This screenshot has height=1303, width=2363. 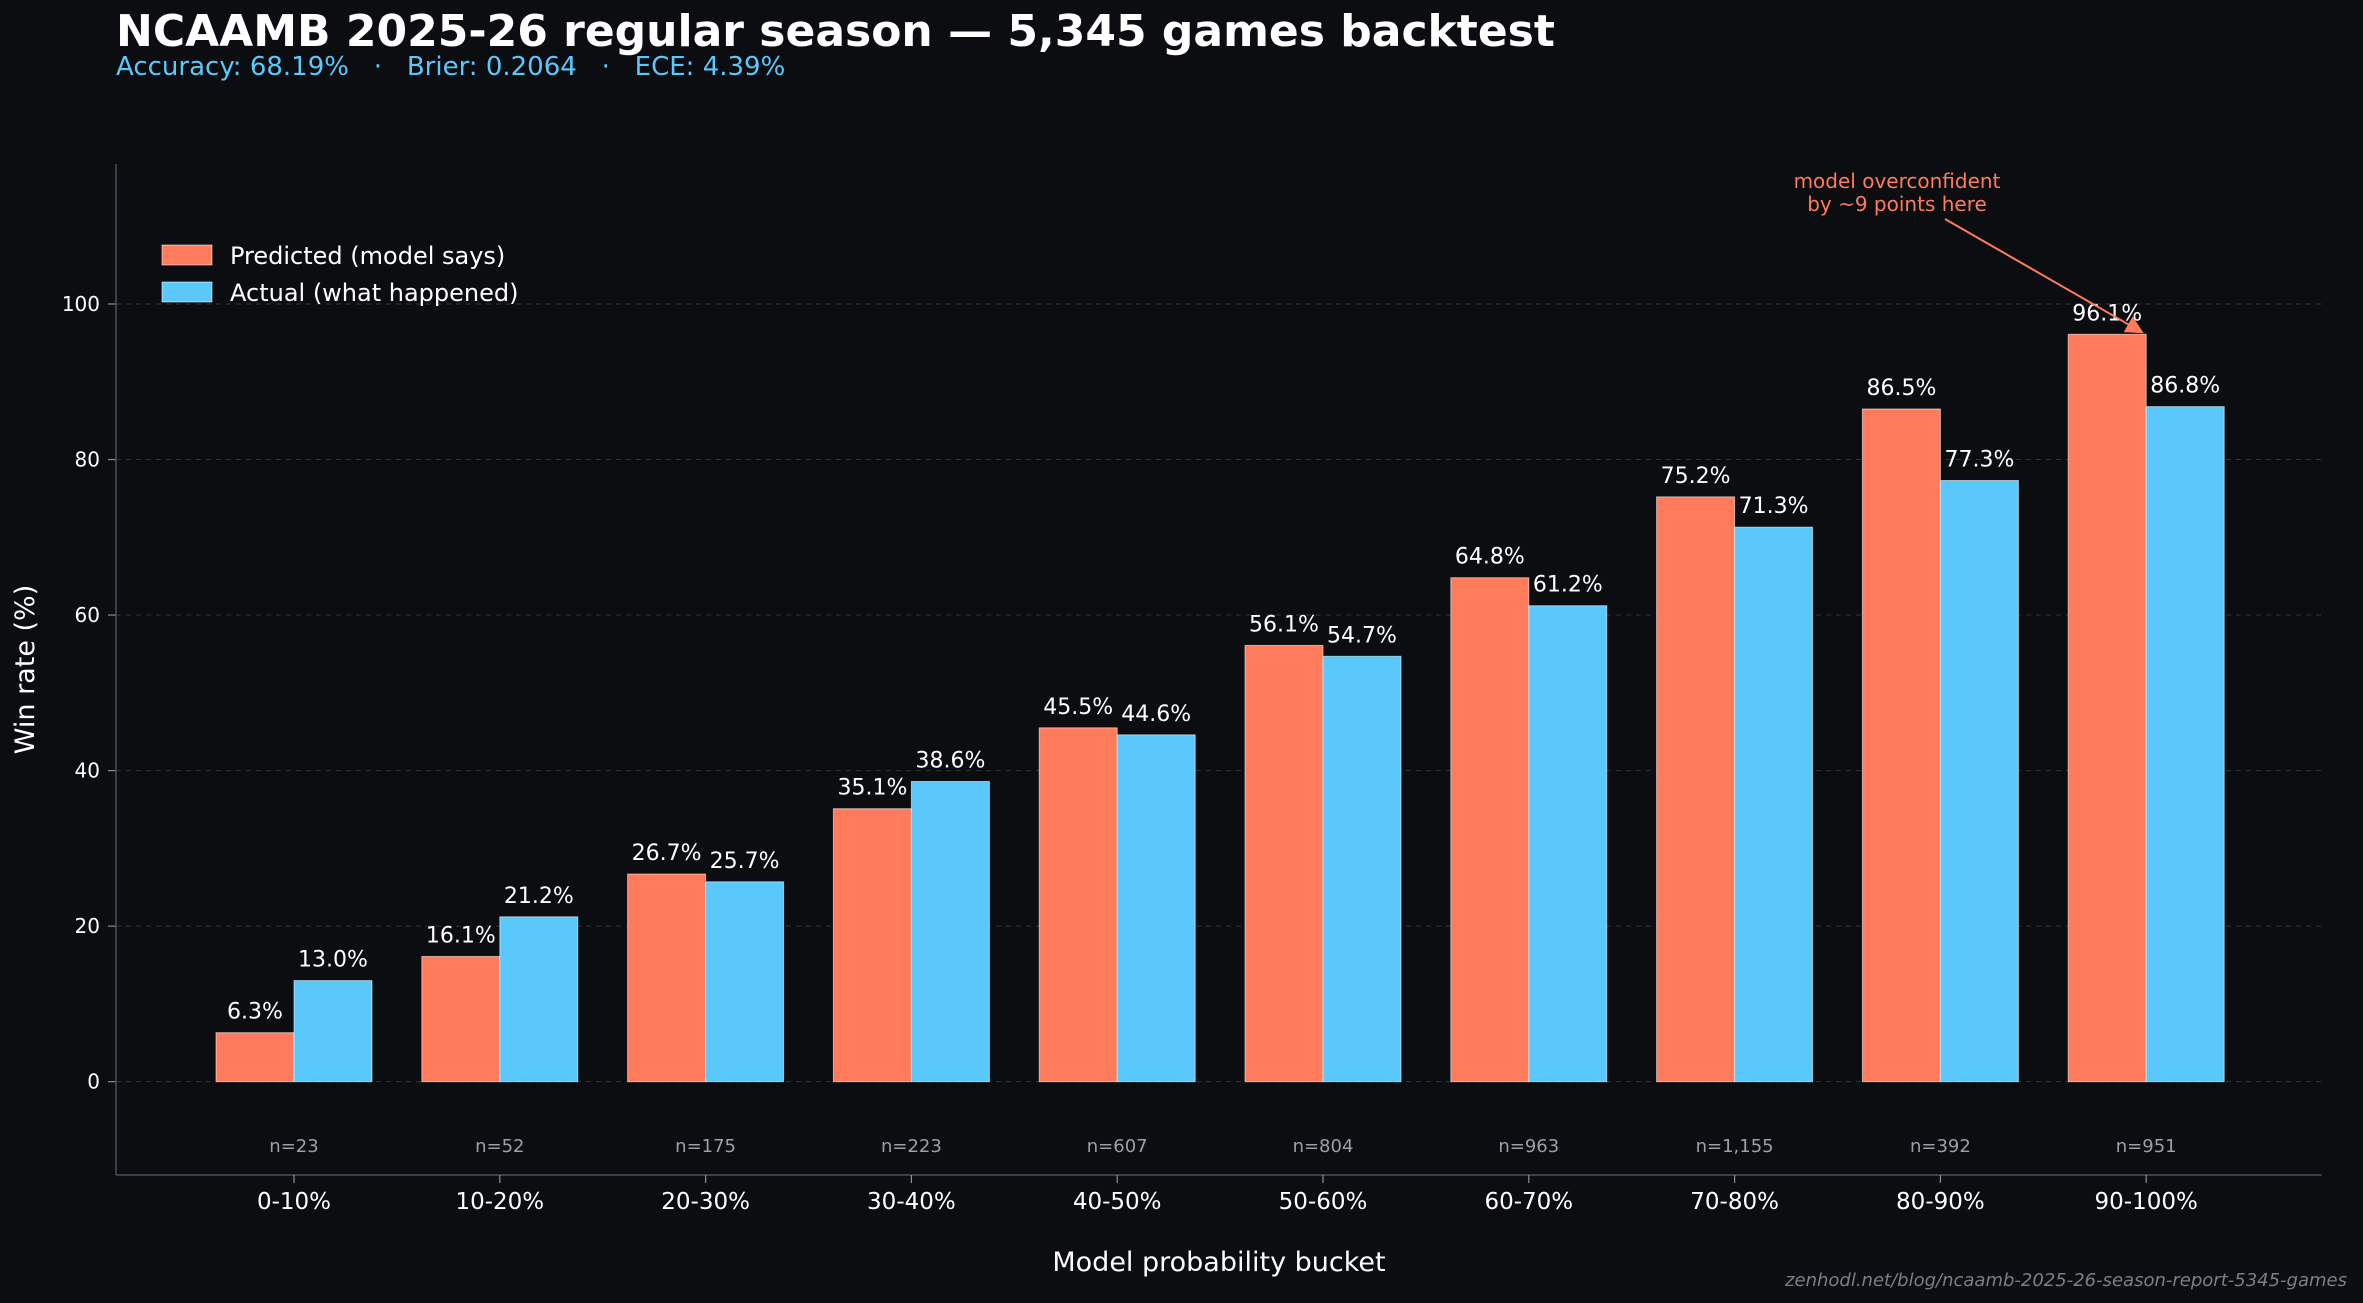 What do you see at coordinates (87, 926) in the screenshot?
I see `y-tick-label: 20` at bounding box center [87, 926].